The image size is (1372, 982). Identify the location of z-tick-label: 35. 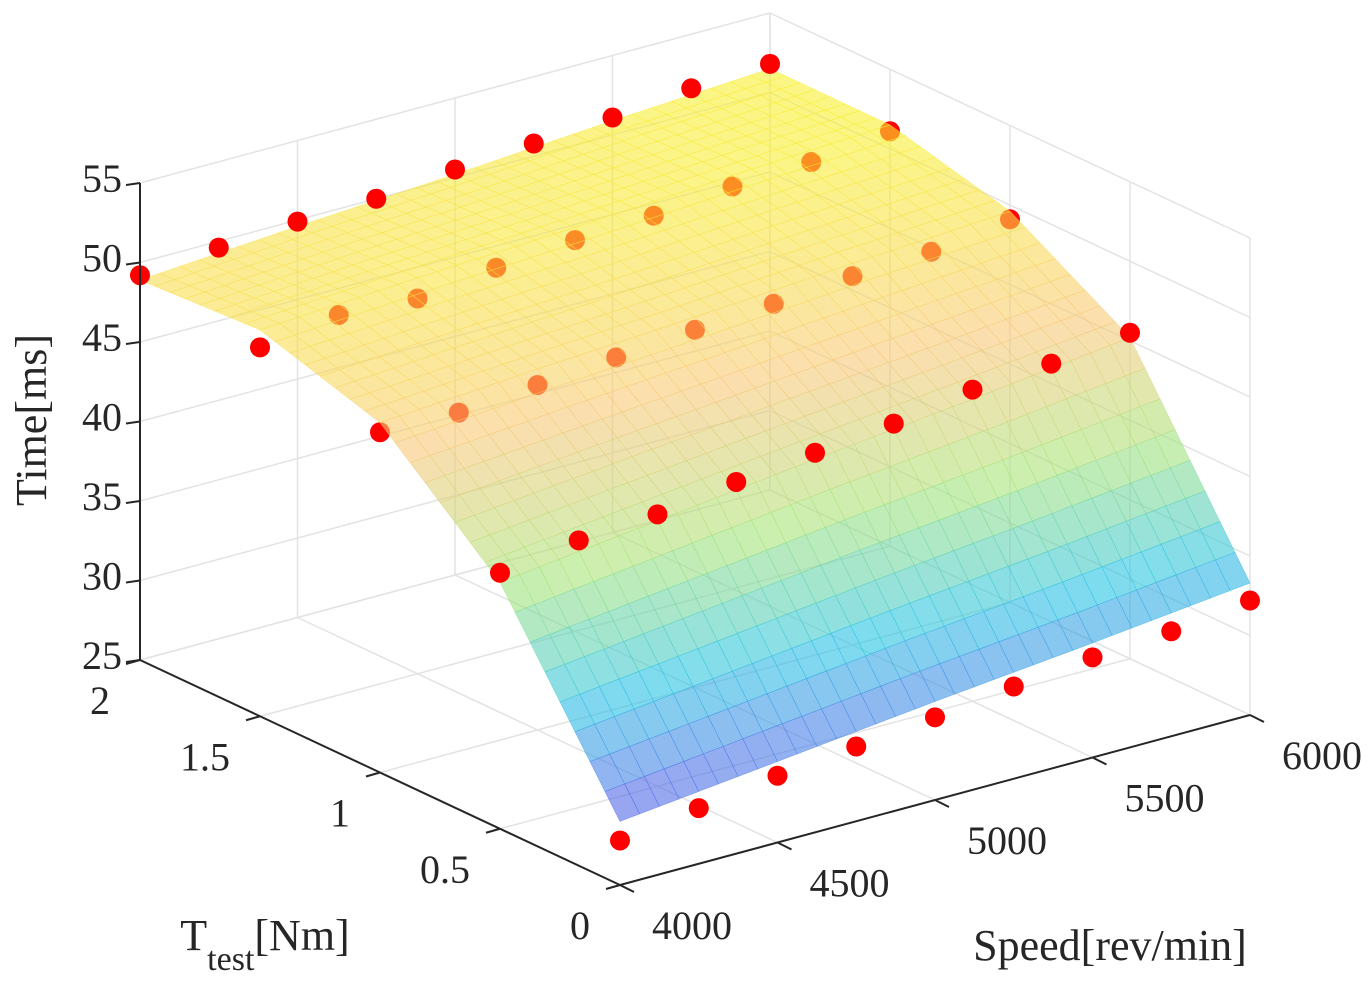
(102, 496).